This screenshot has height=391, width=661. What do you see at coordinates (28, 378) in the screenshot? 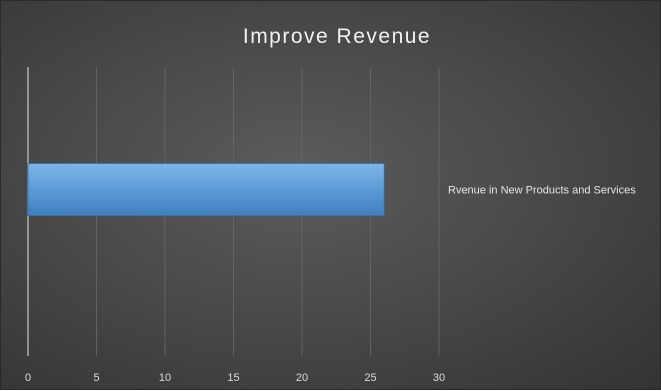
I see `x-tick-label: 0` at bounding box center [28, 378].